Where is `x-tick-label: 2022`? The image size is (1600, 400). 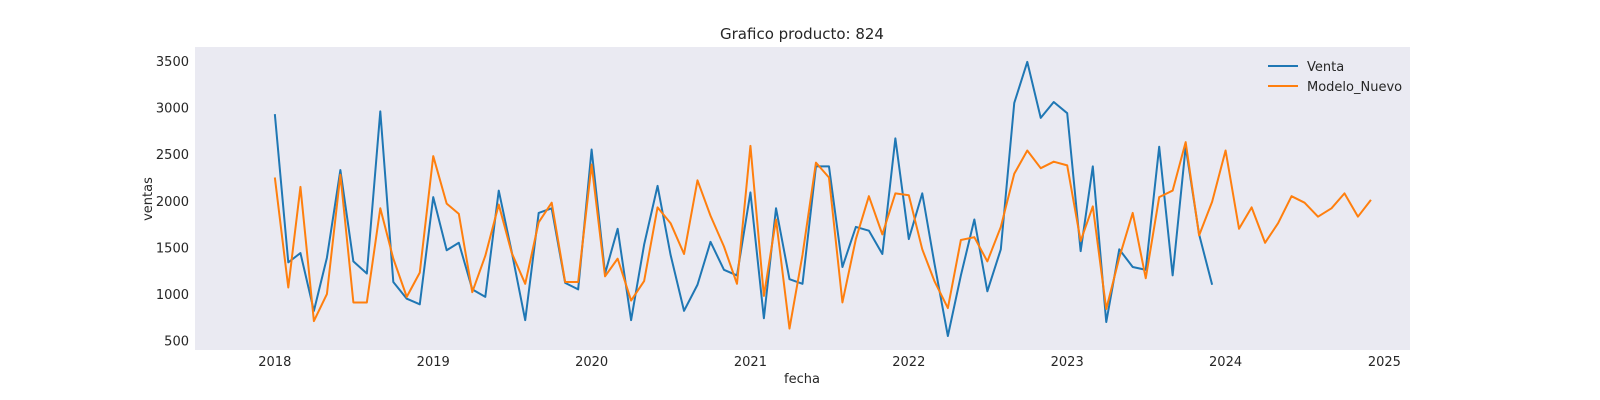 x-tick-label: 2022 is located at coordinates (908, 362).